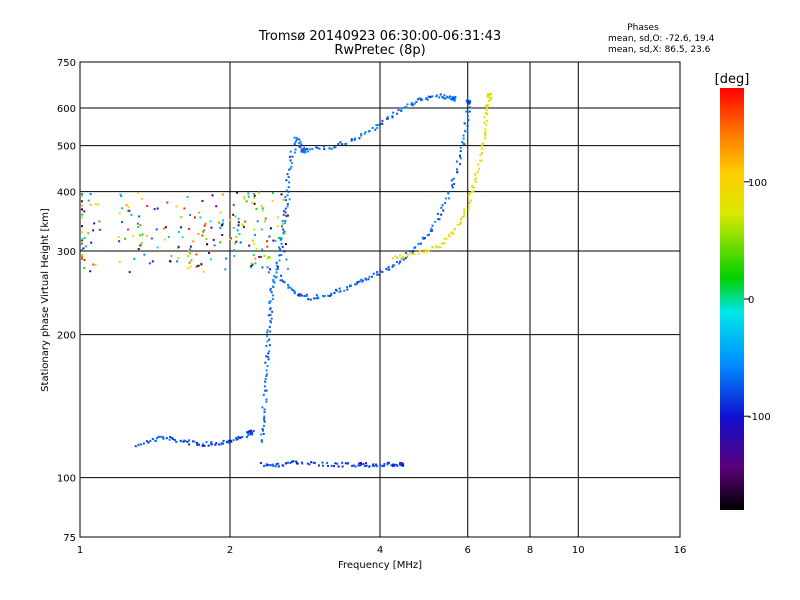 Image resolution: width=800 pixels, height=600 pixels. I want to click on stats-heading: Phases, so click(643, 28).